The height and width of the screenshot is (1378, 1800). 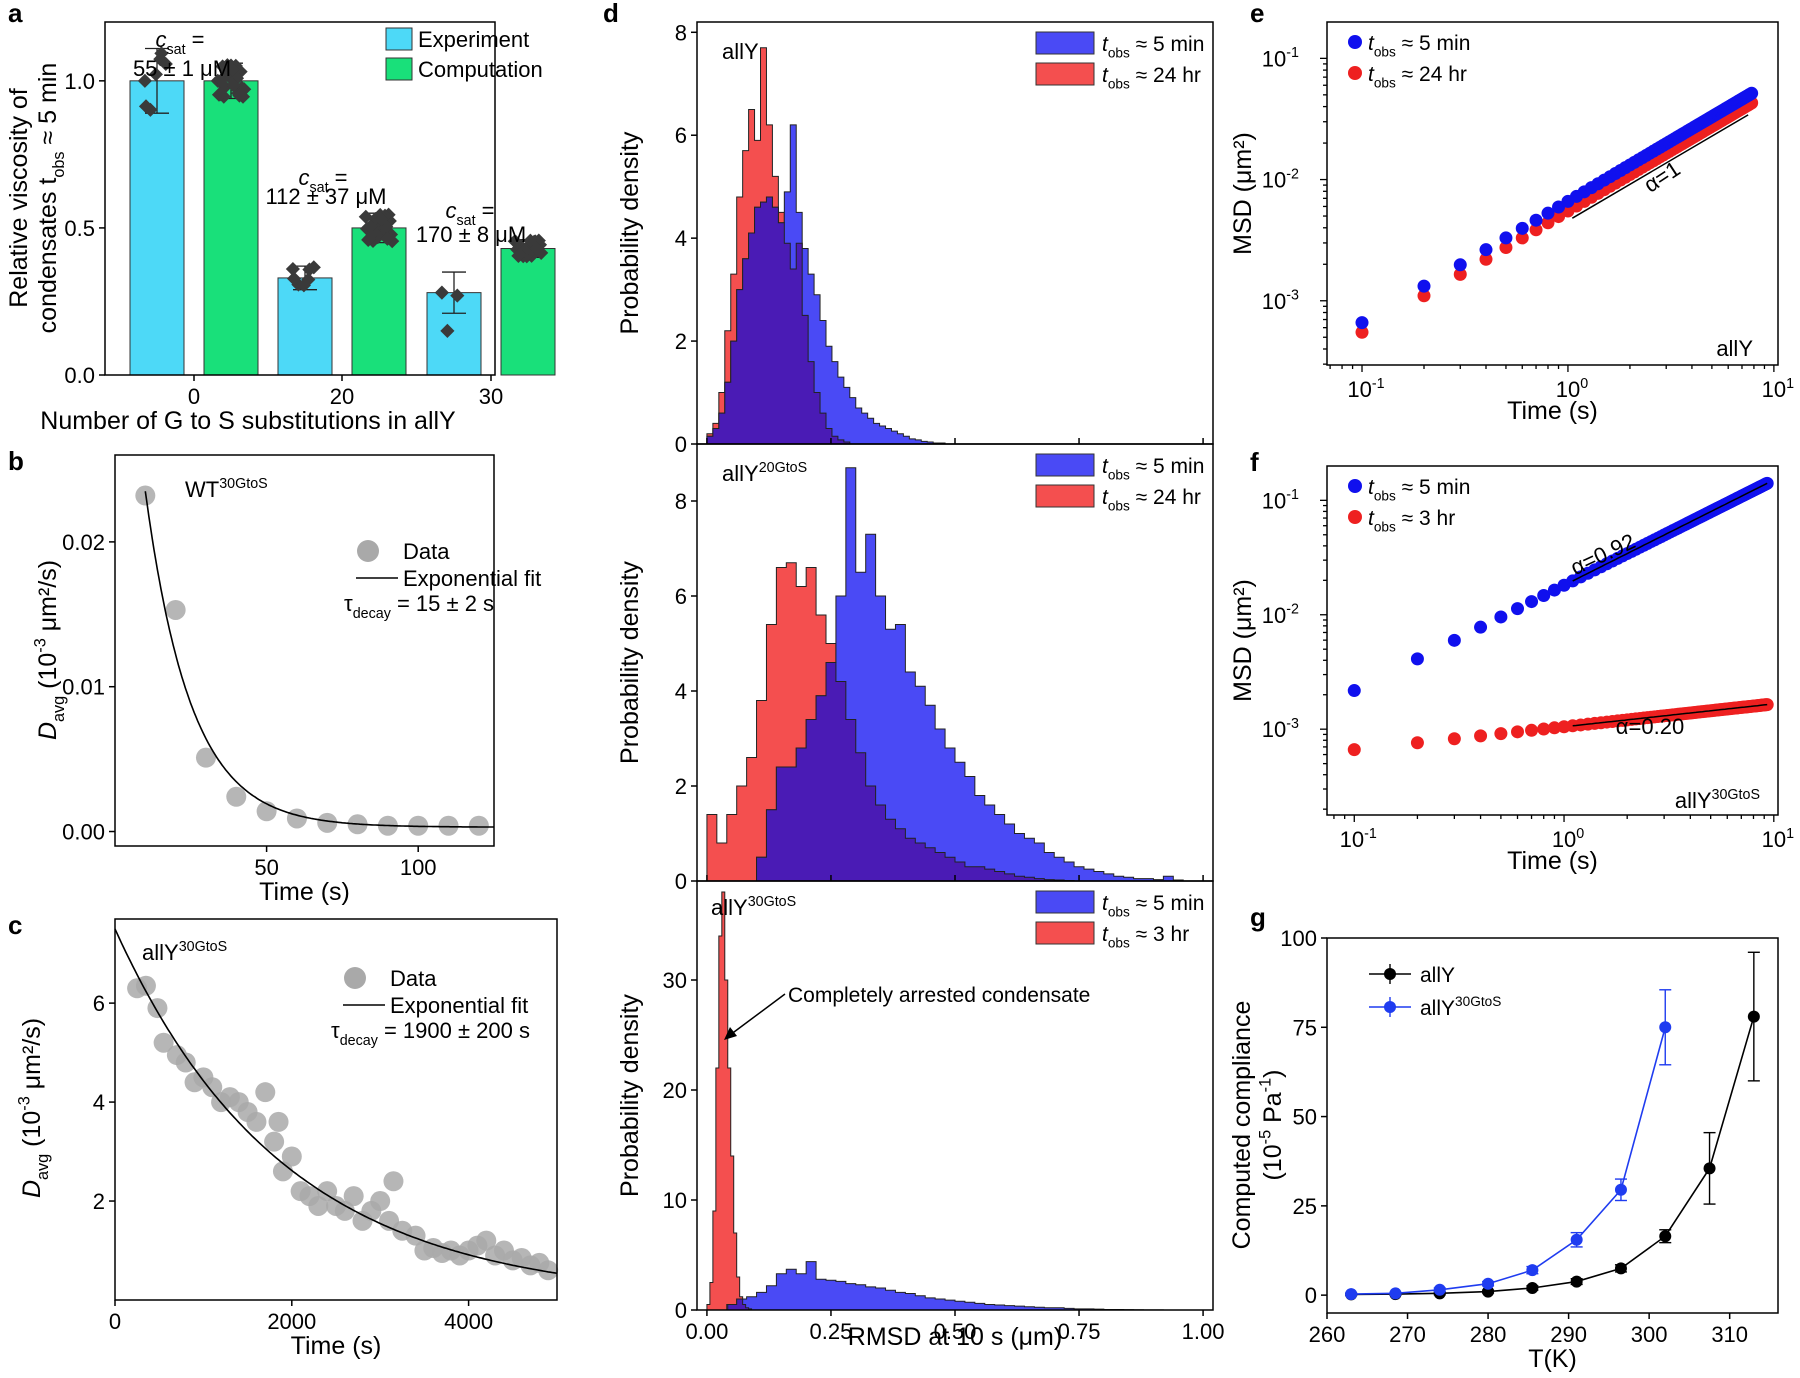 I want to click on panel-label: f, so click(x=1254, y=462).